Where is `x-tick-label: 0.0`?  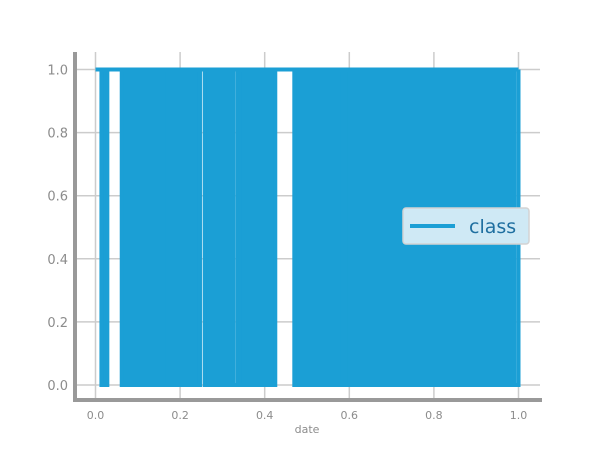
x-tick-label: 0.0 is located at coordinates (96, 415).